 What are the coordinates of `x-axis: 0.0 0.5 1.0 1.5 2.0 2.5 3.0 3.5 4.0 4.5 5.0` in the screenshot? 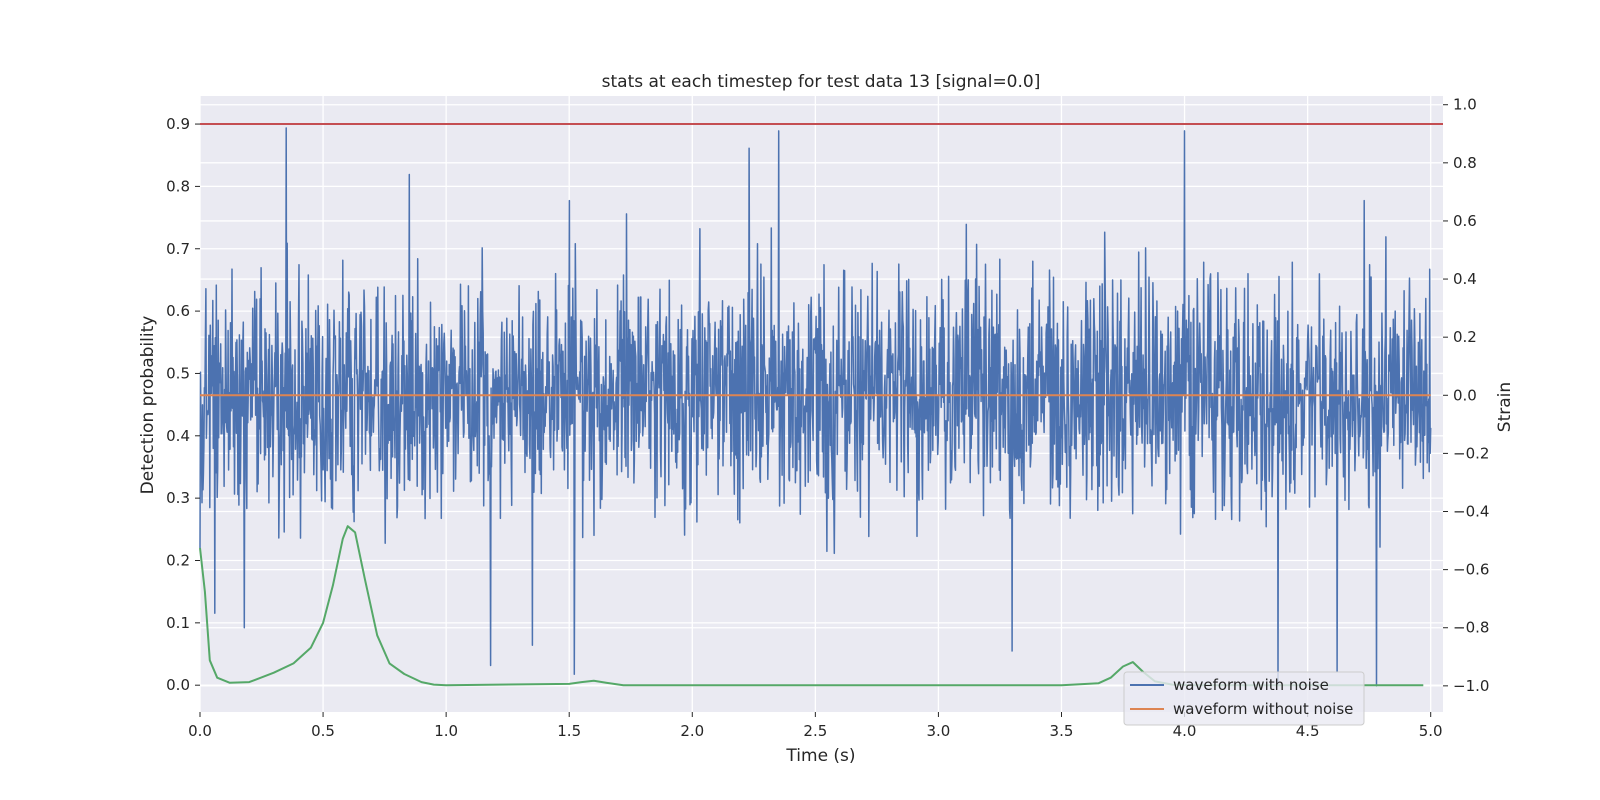 It's located at (815, 726).